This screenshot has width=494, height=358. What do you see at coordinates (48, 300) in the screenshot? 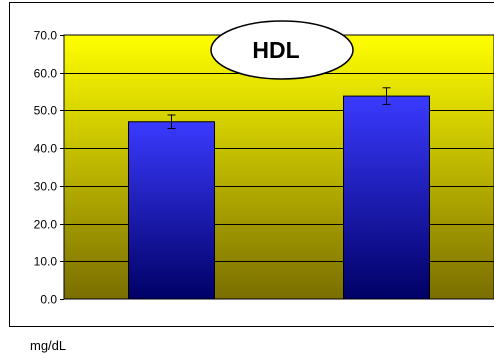
I see `y-tick-label: 0.0` at bounding box center [48, 300].